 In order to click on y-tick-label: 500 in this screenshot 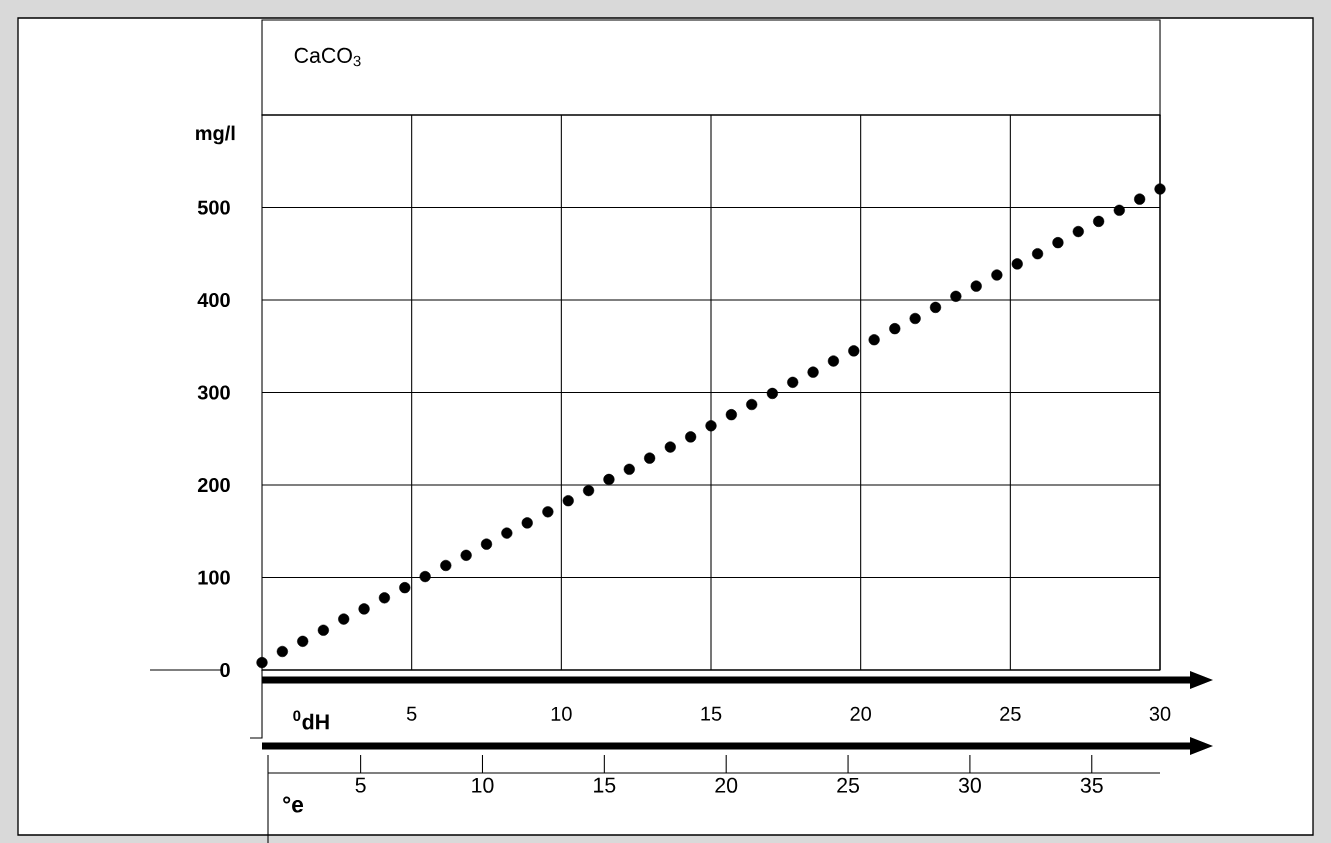, I will do `click(213, 207)`.